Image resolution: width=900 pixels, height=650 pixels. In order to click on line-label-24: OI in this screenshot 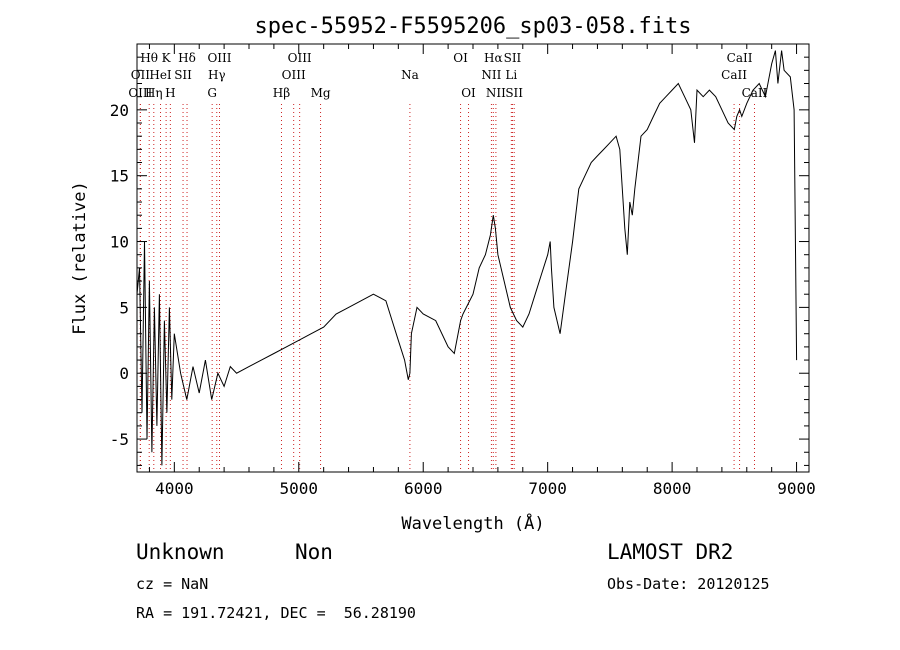, I will do `click(468, 93)`.